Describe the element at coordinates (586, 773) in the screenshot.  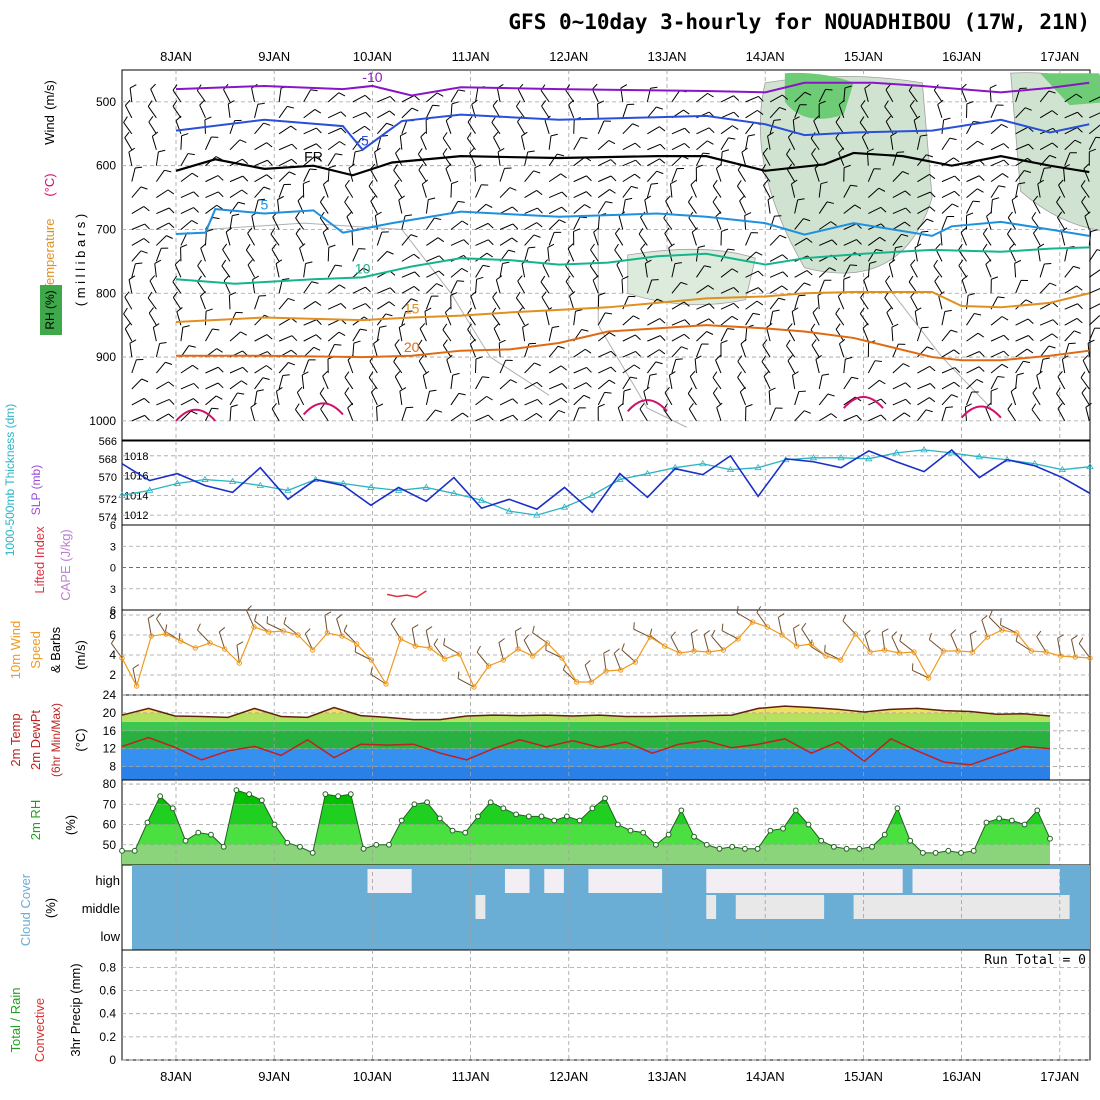
I see `temp-color-band` at that location.